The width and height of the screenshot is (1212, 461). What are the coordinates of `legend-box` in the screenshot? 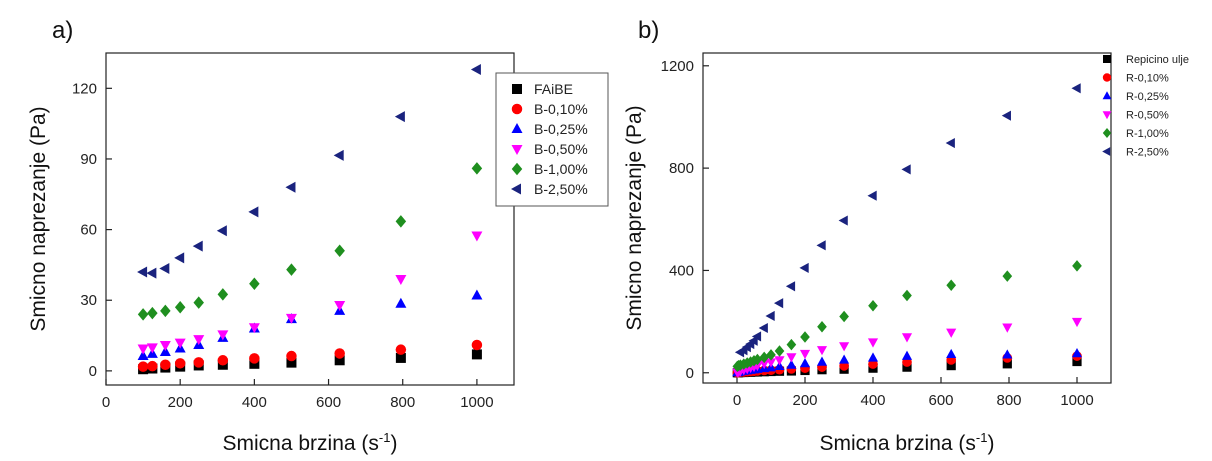 It's located at (552, 139).